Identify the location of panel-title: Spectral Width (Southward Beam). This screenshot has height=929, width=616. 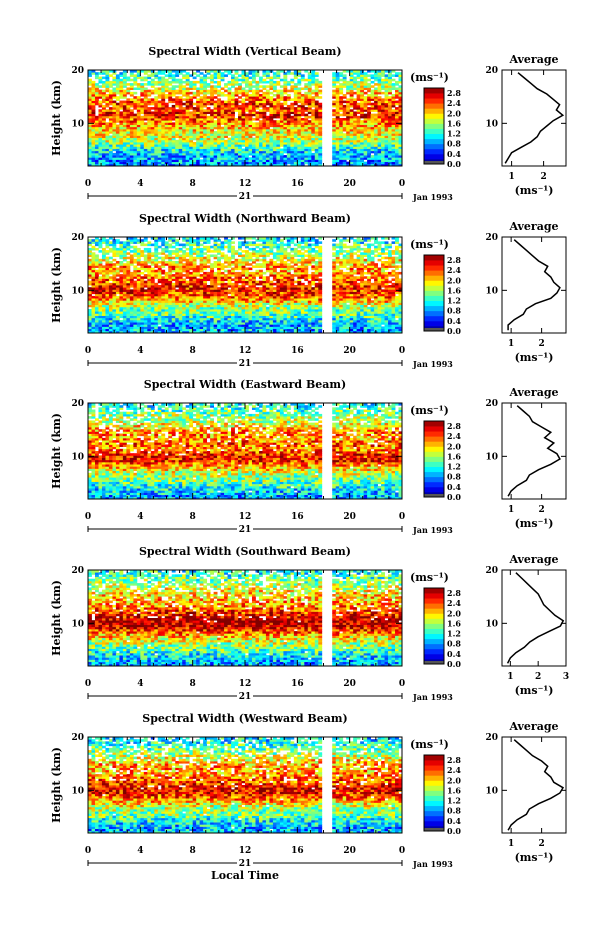
(245, 551).